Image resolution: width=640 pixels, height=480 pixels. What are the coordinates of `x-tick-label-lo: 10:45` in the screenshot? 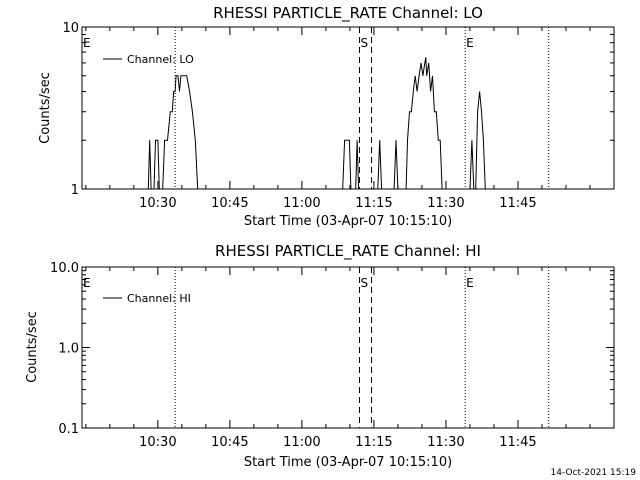 It's located at (229, 203).